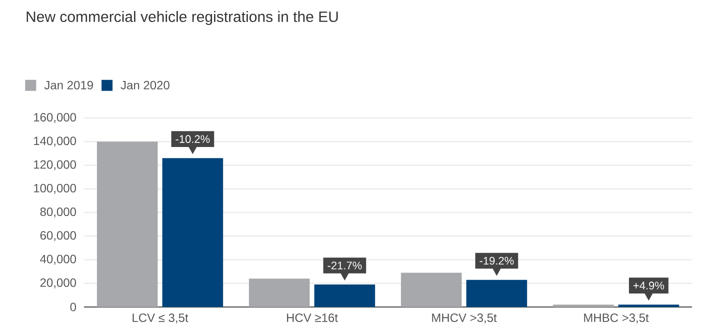 The height and width of the screenshot is (336, 709). Describe the element at coordinates (182, 18) in the screenshot. I see `chart-title: New commercial vehicle registrations in the EU` at that location.